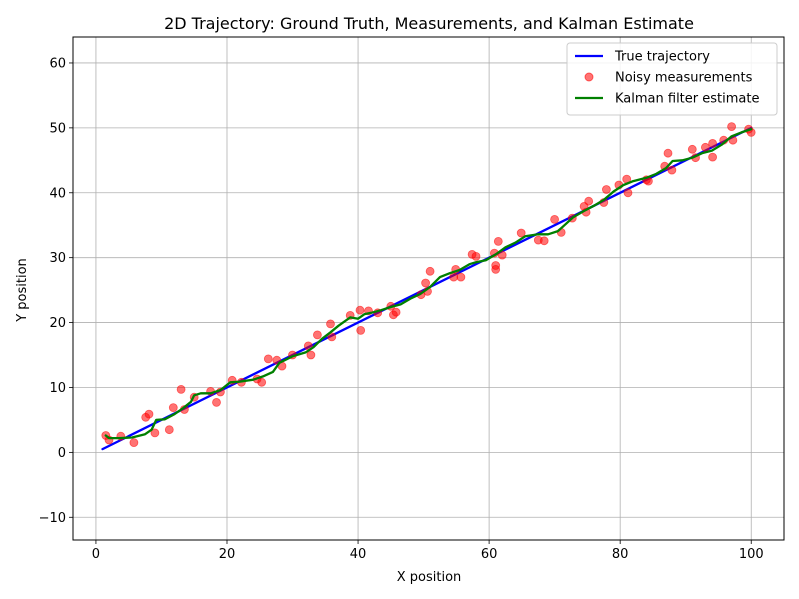 This screenshot has width=799, height=599. Describe the element at coordinates (52, 518) in the screenshot. I see `y-tick-label: −10` at that location.